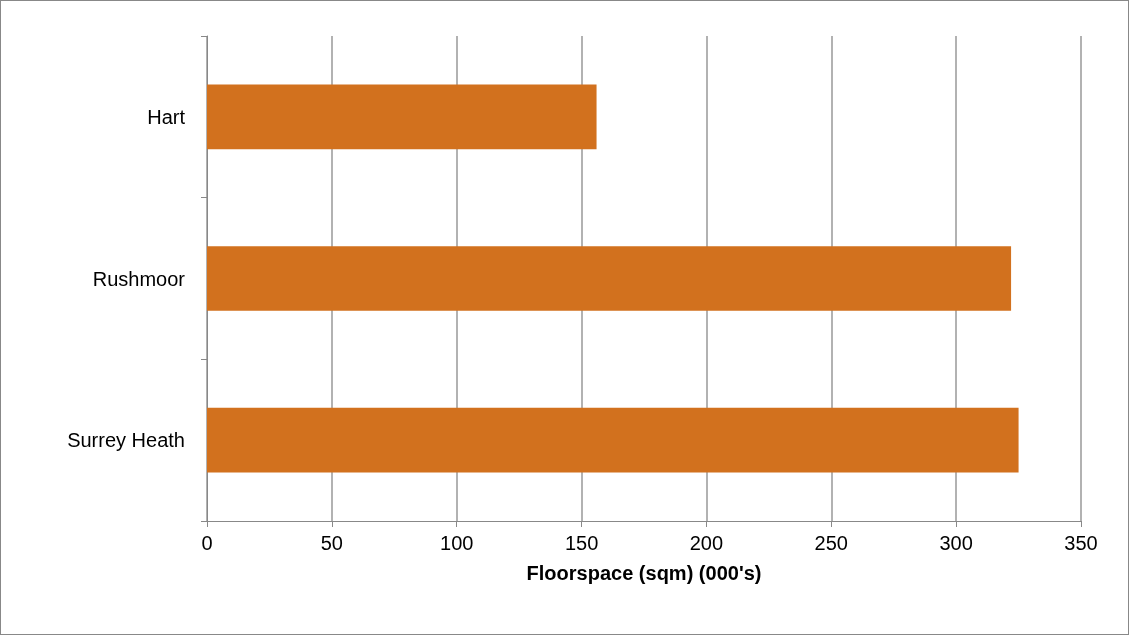 The image size is (1129, 635). I want to click on x-tick-label: 250, so click(831, 543).